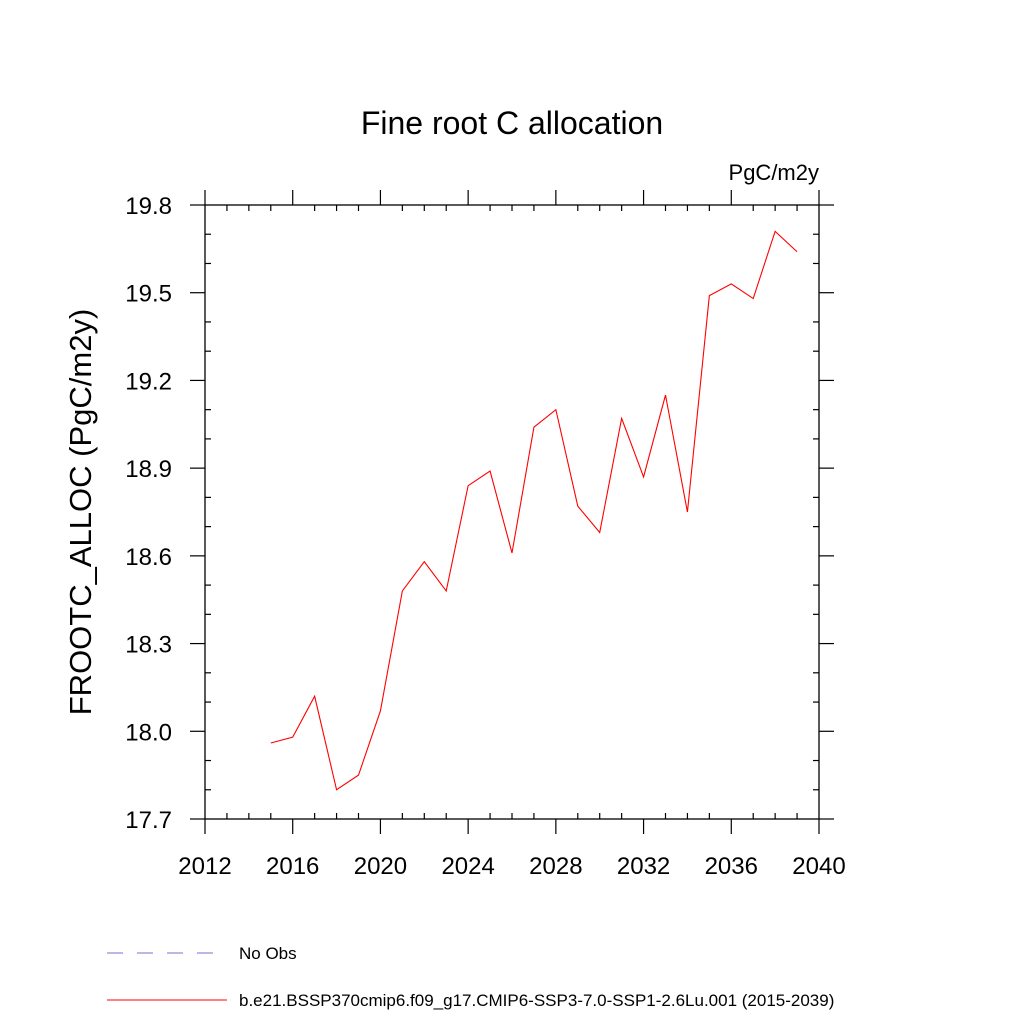 This screenshot has width=1024, height=1024. Describe the element at coordinates (148, 206) in the screenshot. I see `y-tick-label: 19.8` at that location.